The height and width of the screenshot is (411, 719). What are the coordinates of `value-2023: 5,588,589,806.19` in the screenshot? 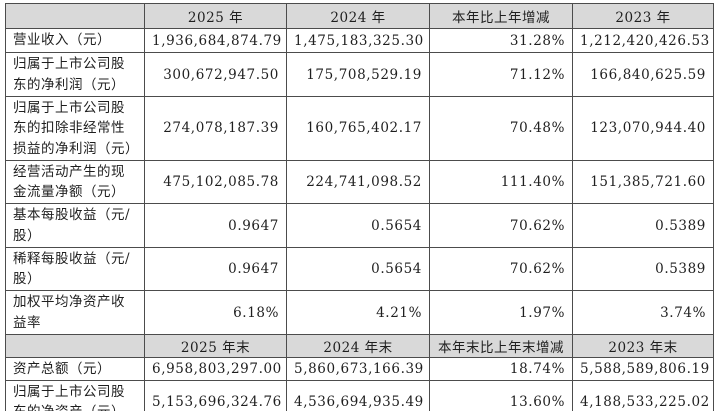 It's located at (643, 369).